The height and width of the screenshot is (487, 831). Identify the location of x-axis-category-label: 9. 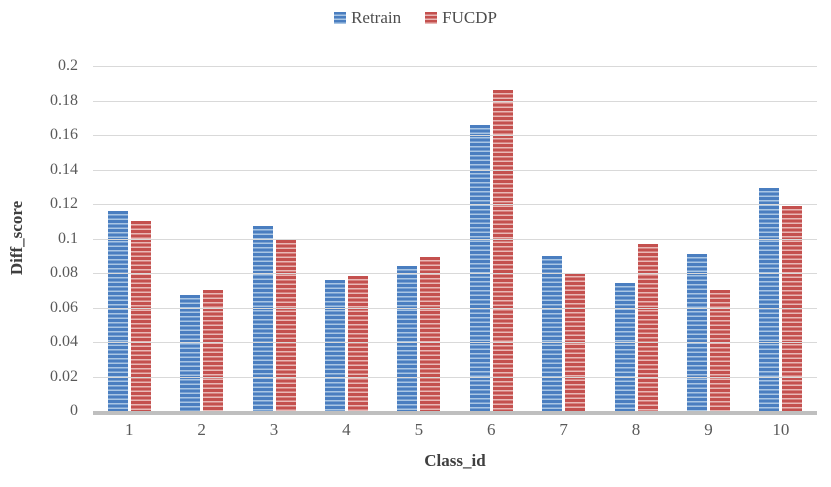
(708, 429).